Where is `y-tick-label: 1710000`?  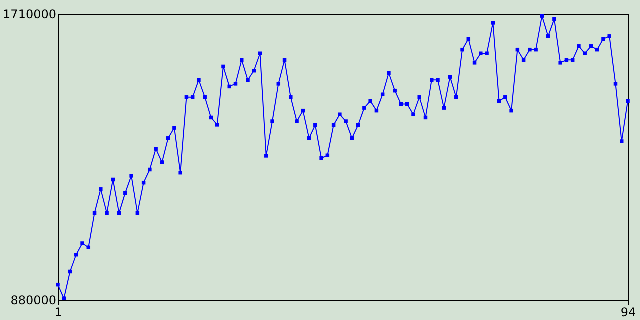
y-tick-label: 1710000 is located at coordinates (29, 15).